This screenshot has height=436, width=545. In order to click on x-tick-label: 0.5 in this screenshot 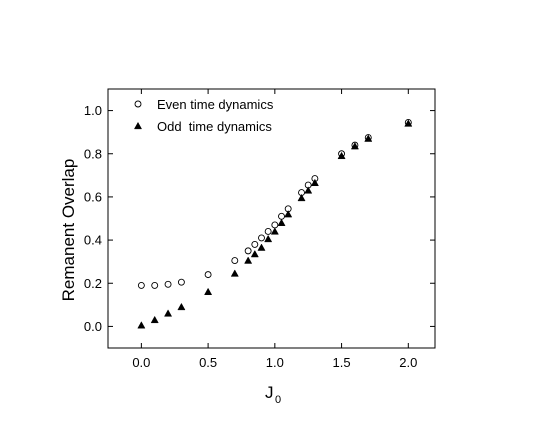, I will do `click(208, 362)`.